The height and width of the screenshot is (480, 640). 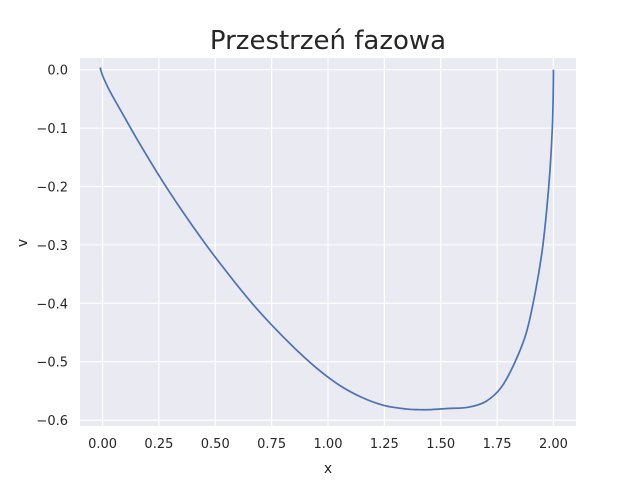 I want to click on x-tick-label: 0.50, so click(x=215, y=444).